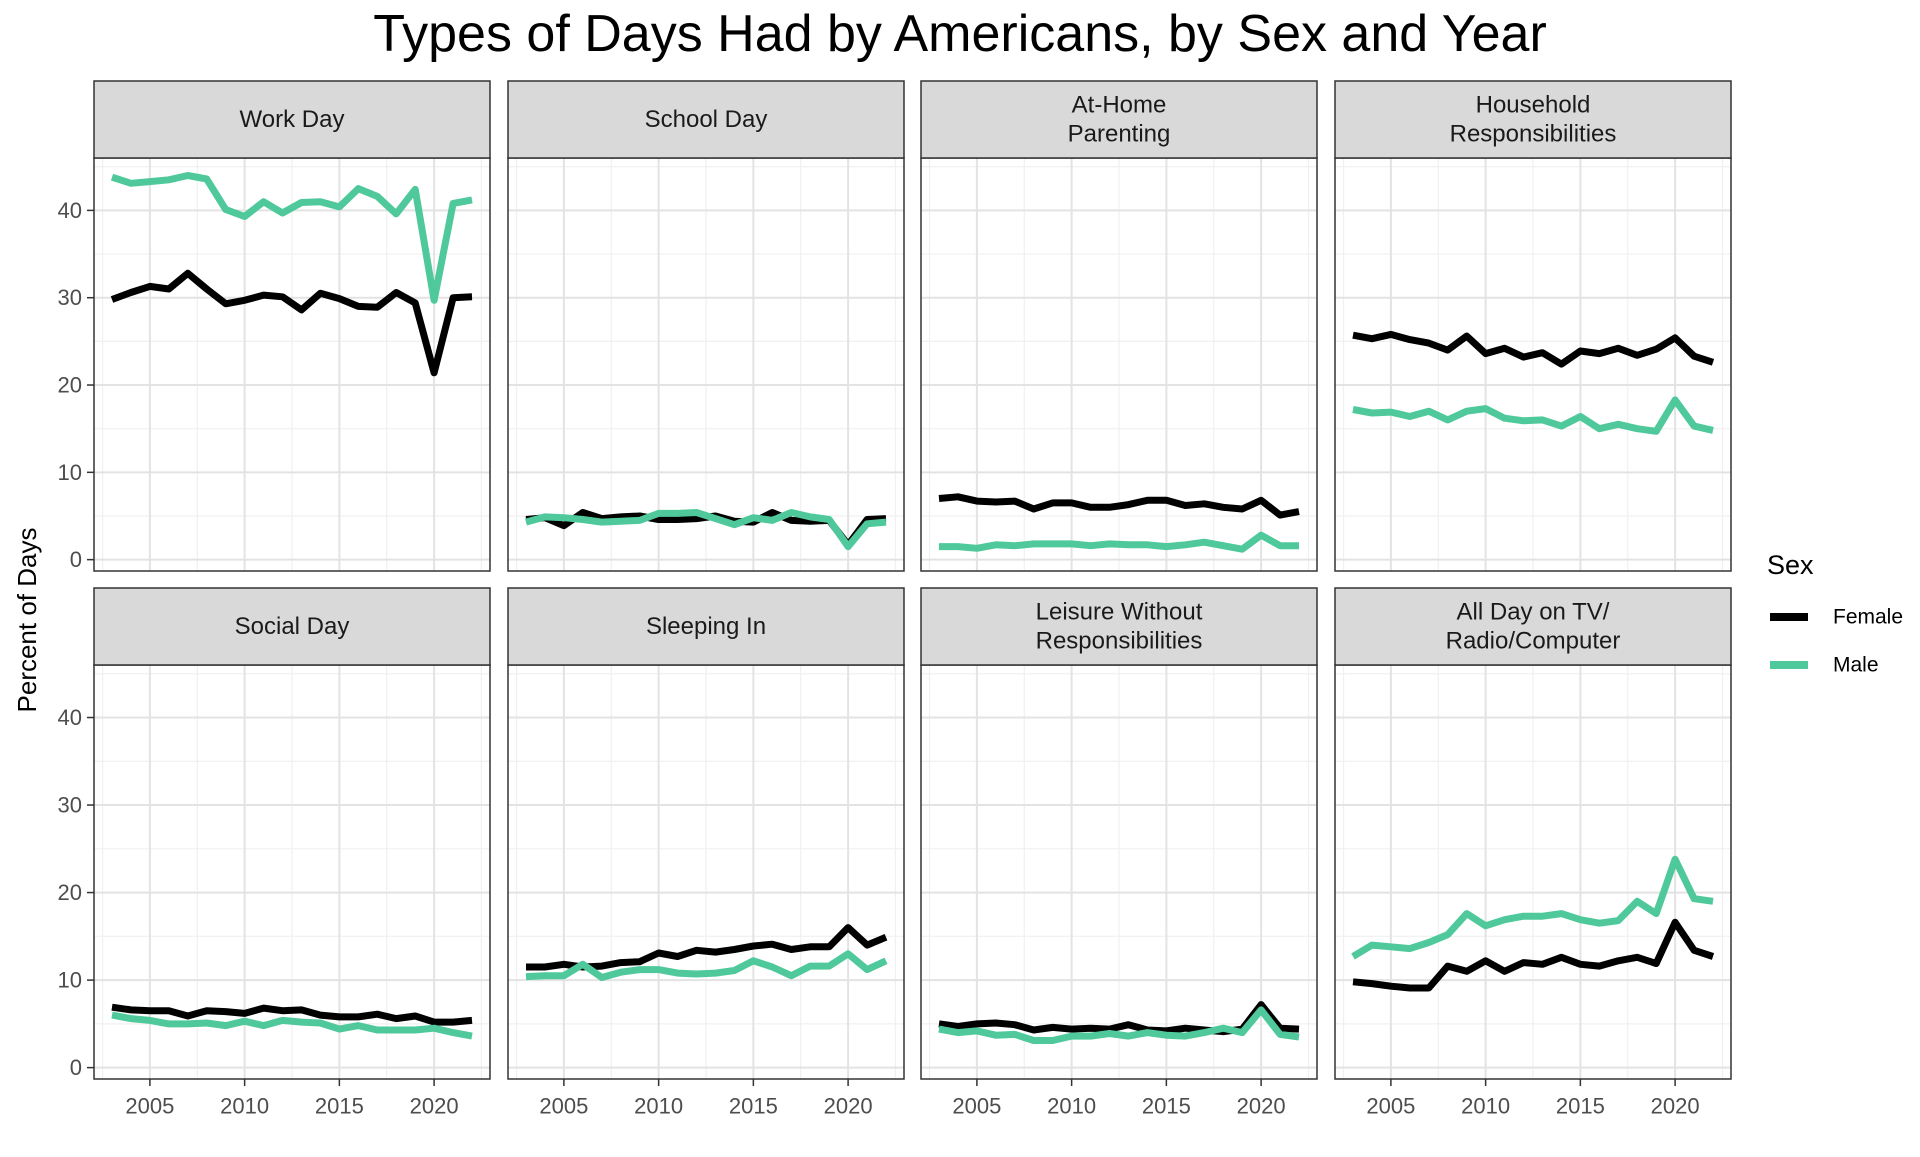 This screenshot has width=1920, height=1157. Describe the element at coordinates (27, 620) in the screenshot. I see `y-axis-title: Percent of Days` at that location.